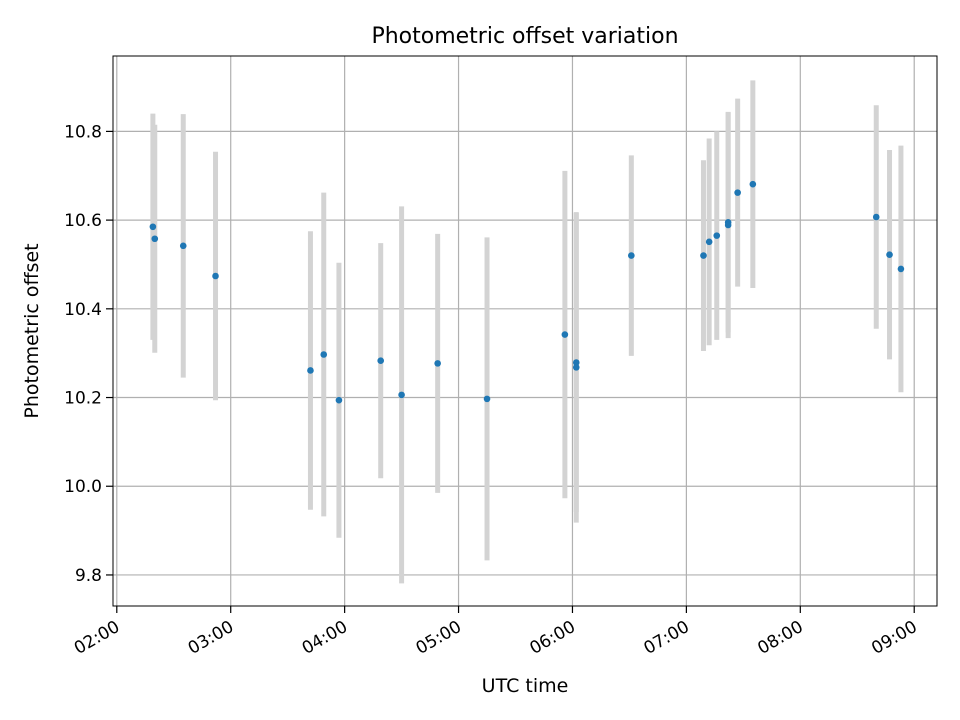 Image resolution: width=960 pixels, height=720 pixels. Describe the element at coordinates (83, 221) in the screenshot. I see `y-tick-label: 10.6` at that location.